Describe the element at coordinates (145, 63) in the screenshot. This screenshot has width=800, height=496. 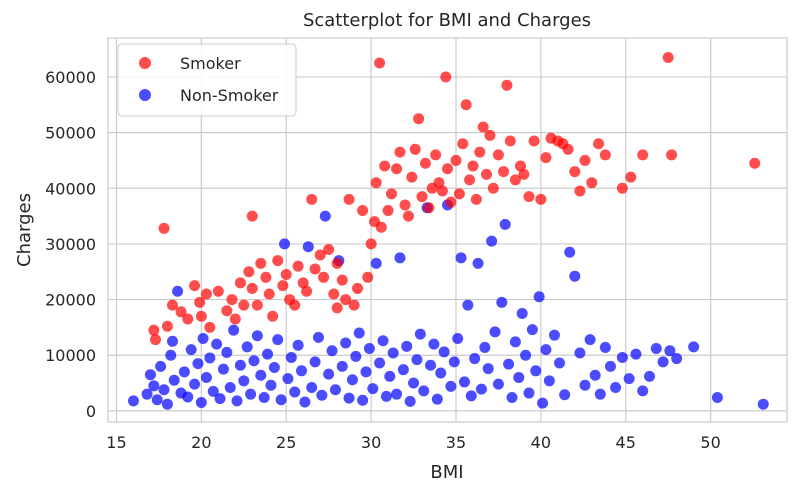
I see `legend-marker-smoker` at that location.